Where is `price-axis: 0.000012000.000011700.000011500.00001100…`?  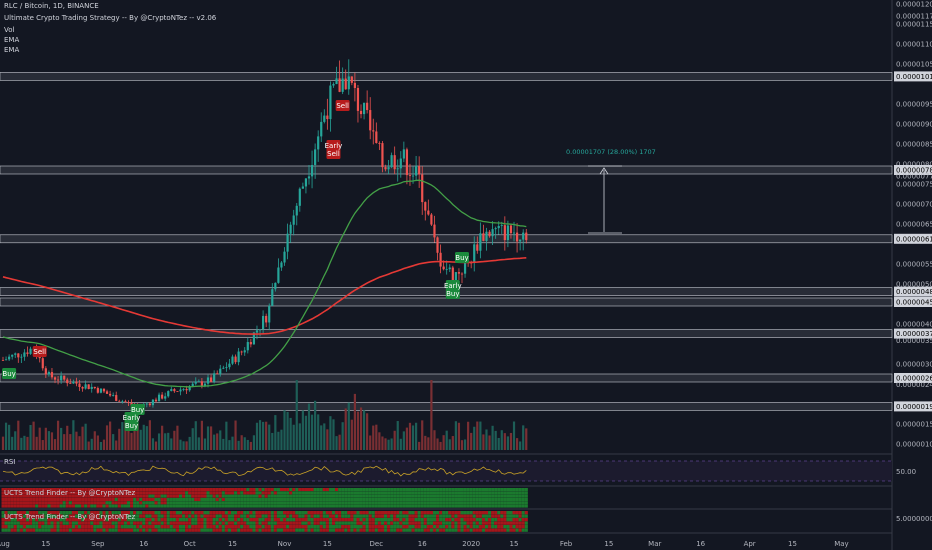
price-axis: 0.000012000.000011700.000011500.00001100… is located at coordinates (912, 275).